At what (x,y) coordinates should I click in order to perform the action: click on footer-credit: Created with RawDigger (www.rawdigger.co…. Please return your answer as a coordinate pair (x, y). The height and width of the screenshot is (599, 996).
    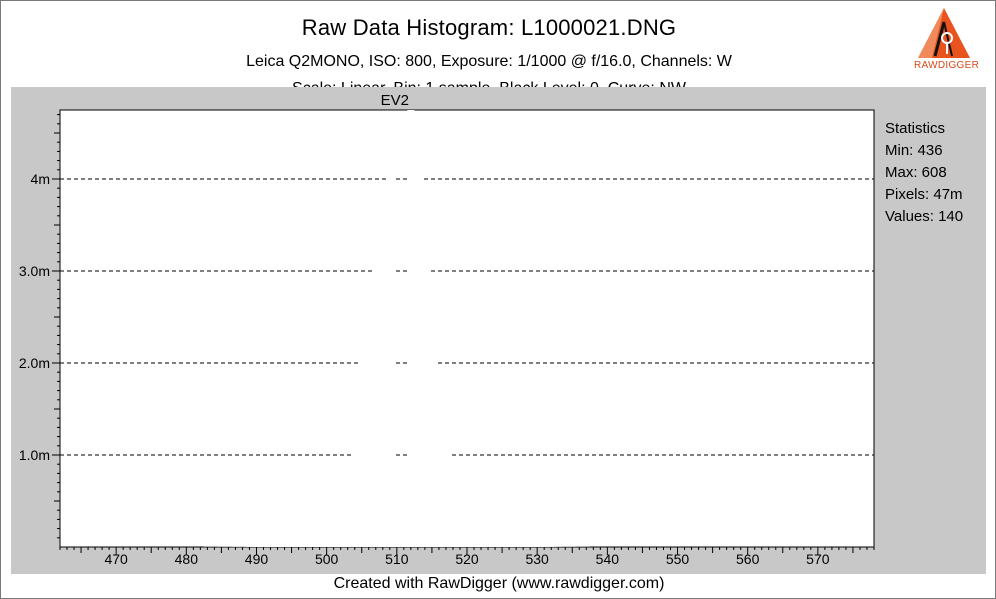
    Looking at the image, I should click on (499, 583).